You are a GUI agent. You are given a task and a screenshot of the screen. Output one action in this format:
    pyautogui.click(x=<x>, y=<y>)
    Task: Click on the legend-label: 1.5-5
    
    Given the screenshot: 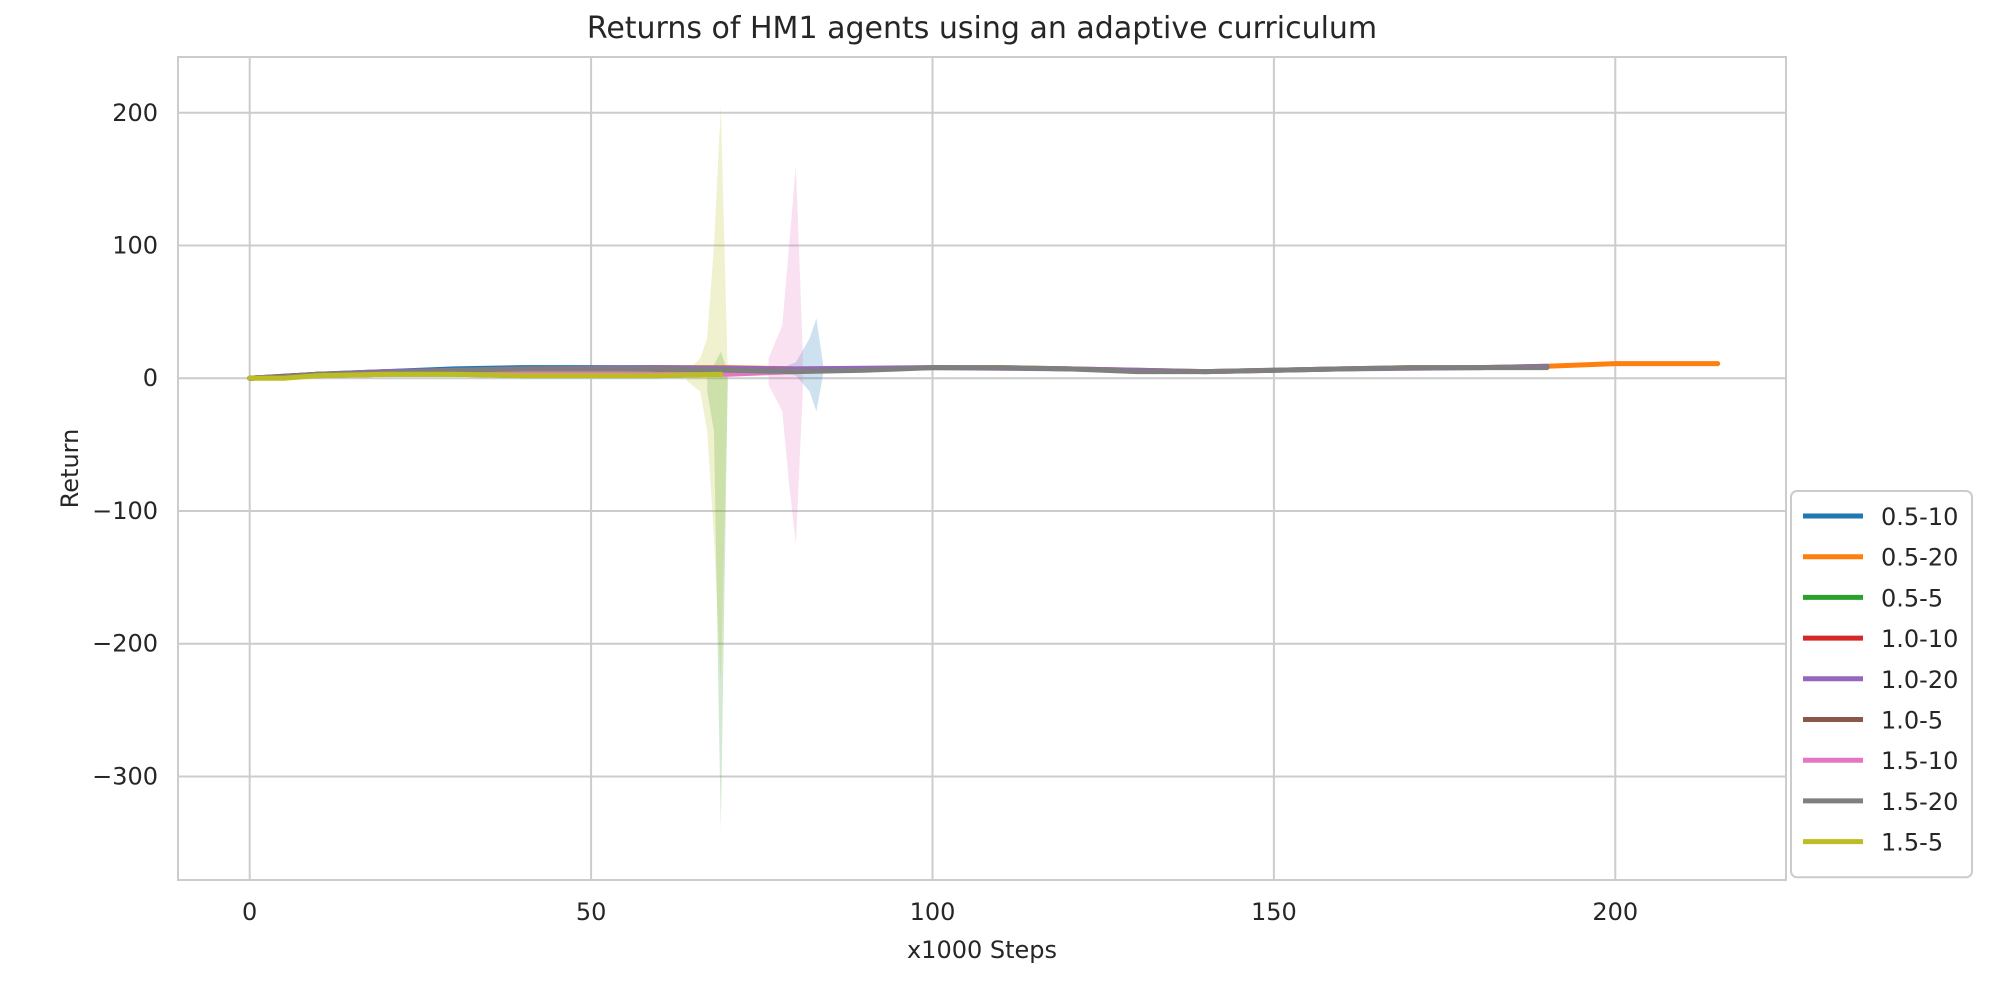 What is the action you would take?
    pyautogui.click(x=1912, y=843)
    